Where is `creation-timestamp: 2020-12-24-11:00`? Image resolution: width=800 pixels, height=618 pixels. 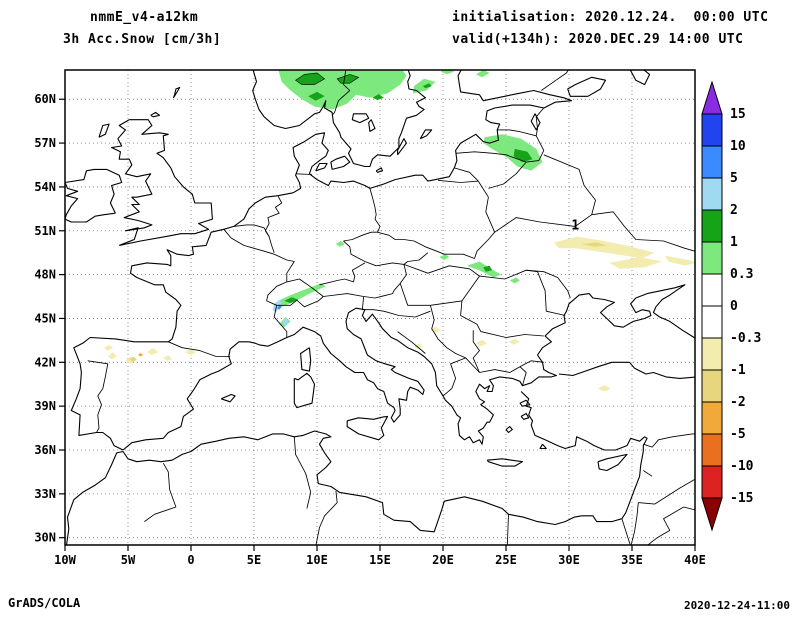
creation-timestamp: 2020-12-24-11:00 is located at coordinates (737, 605).